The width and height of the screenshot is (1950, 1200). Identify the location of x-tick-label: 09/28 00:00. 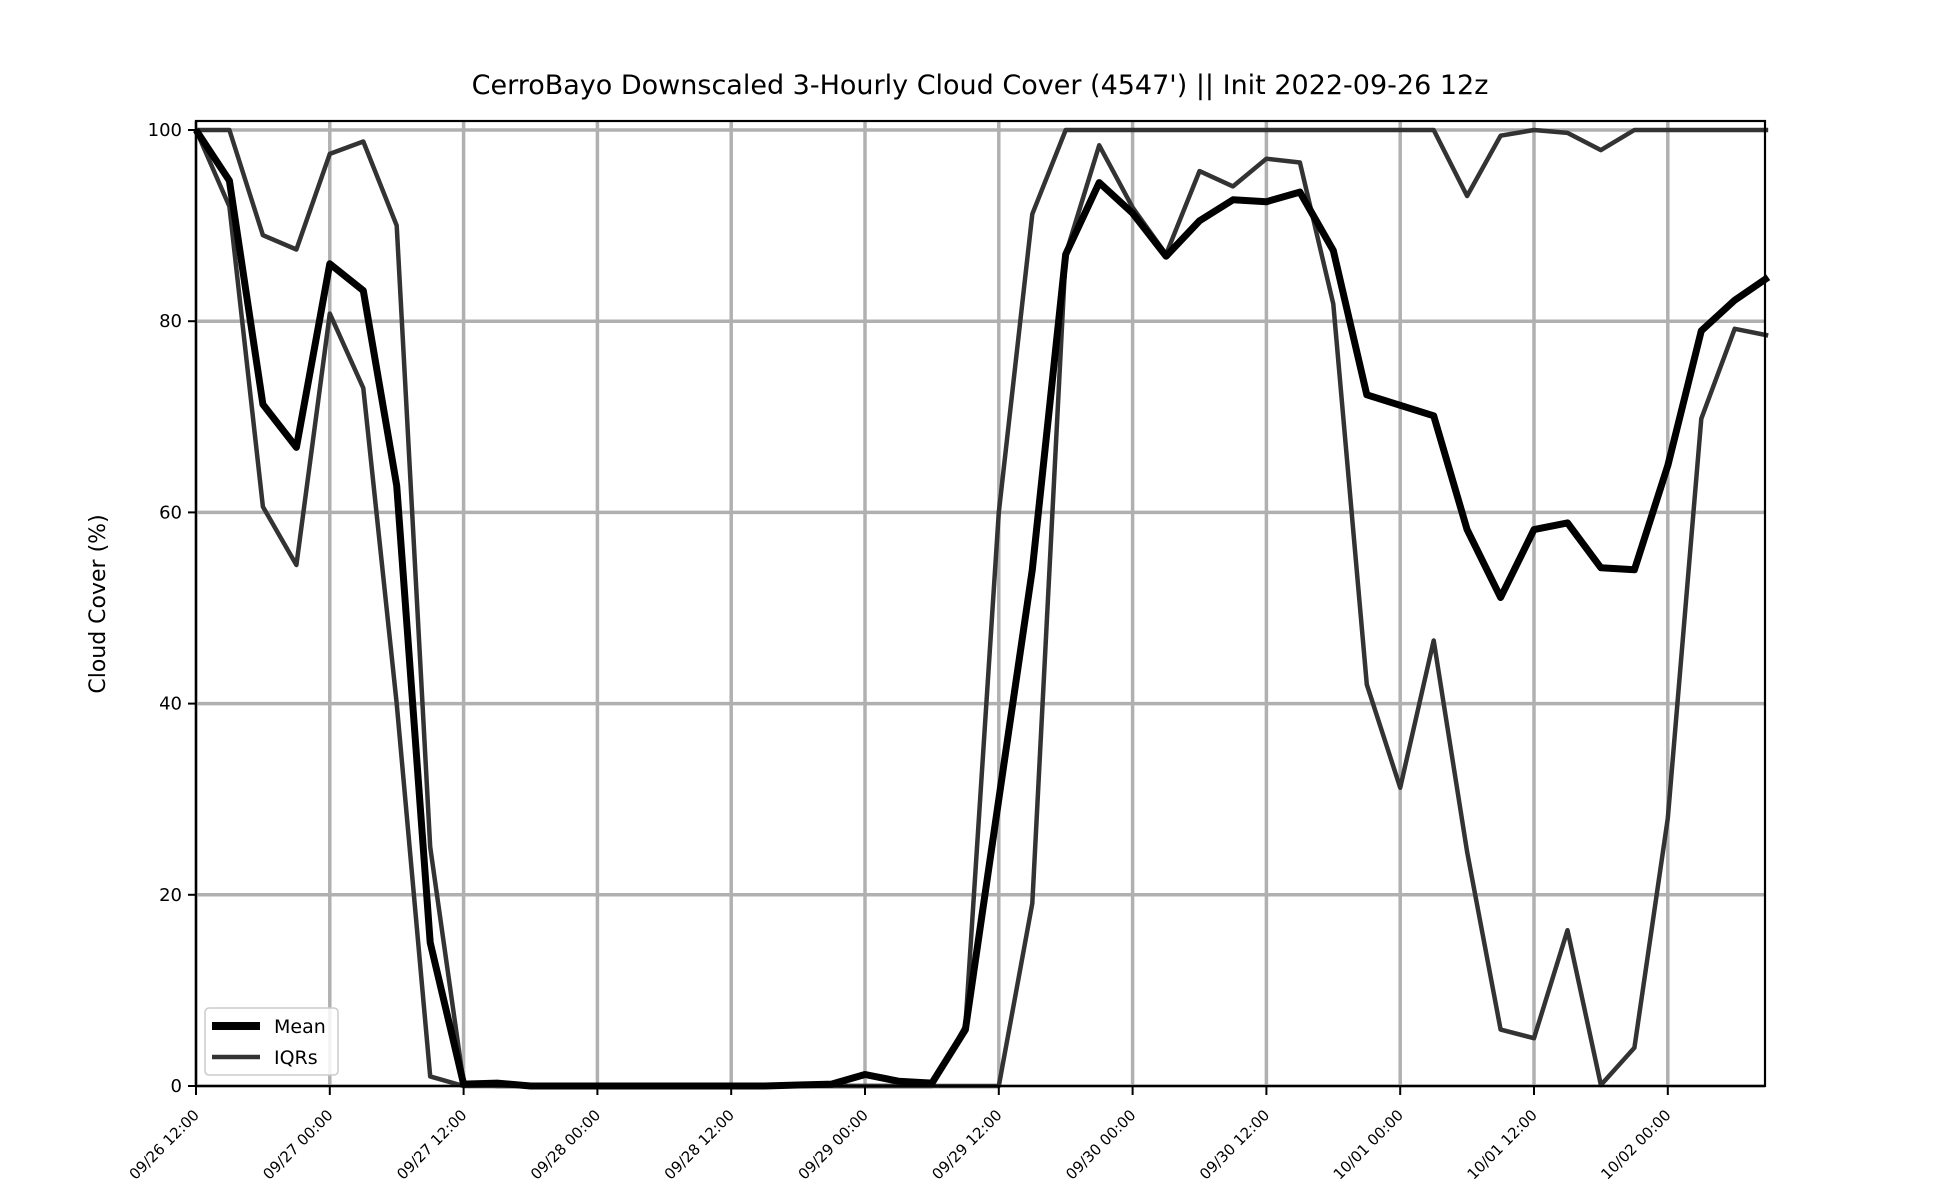
(565, 1144).